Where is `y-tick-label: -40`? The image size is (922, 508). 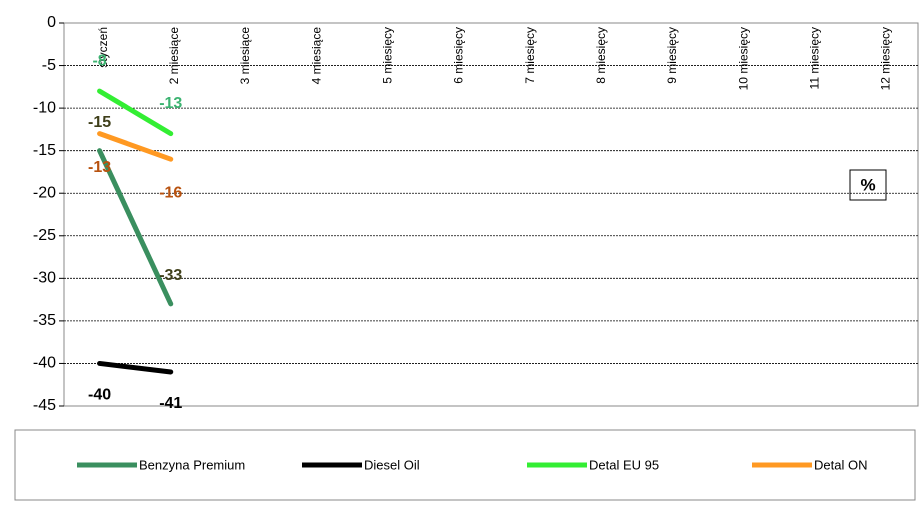
y-tick-label: -40 is located at coordinates (44, 363).